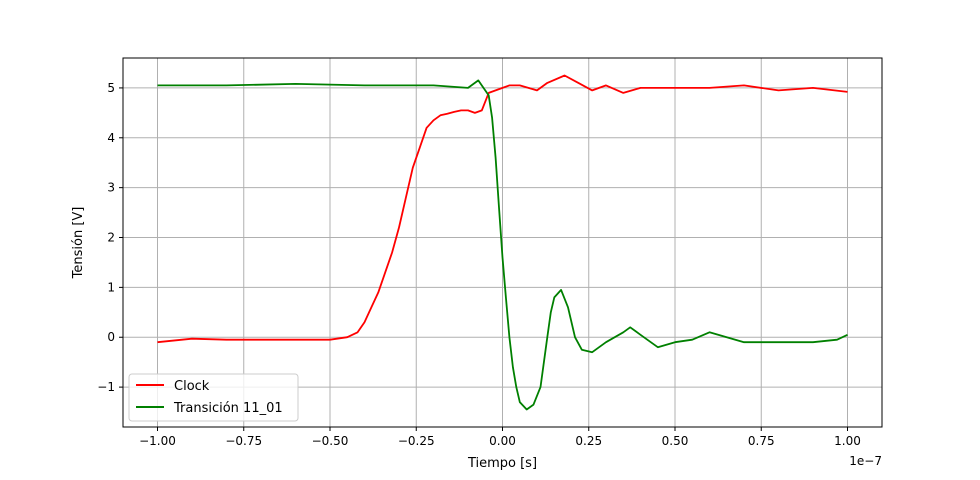 Image resolution: width=980 pixels, height=480 pixels. I want to click on y-tick-label: 2, so click(111, 238).